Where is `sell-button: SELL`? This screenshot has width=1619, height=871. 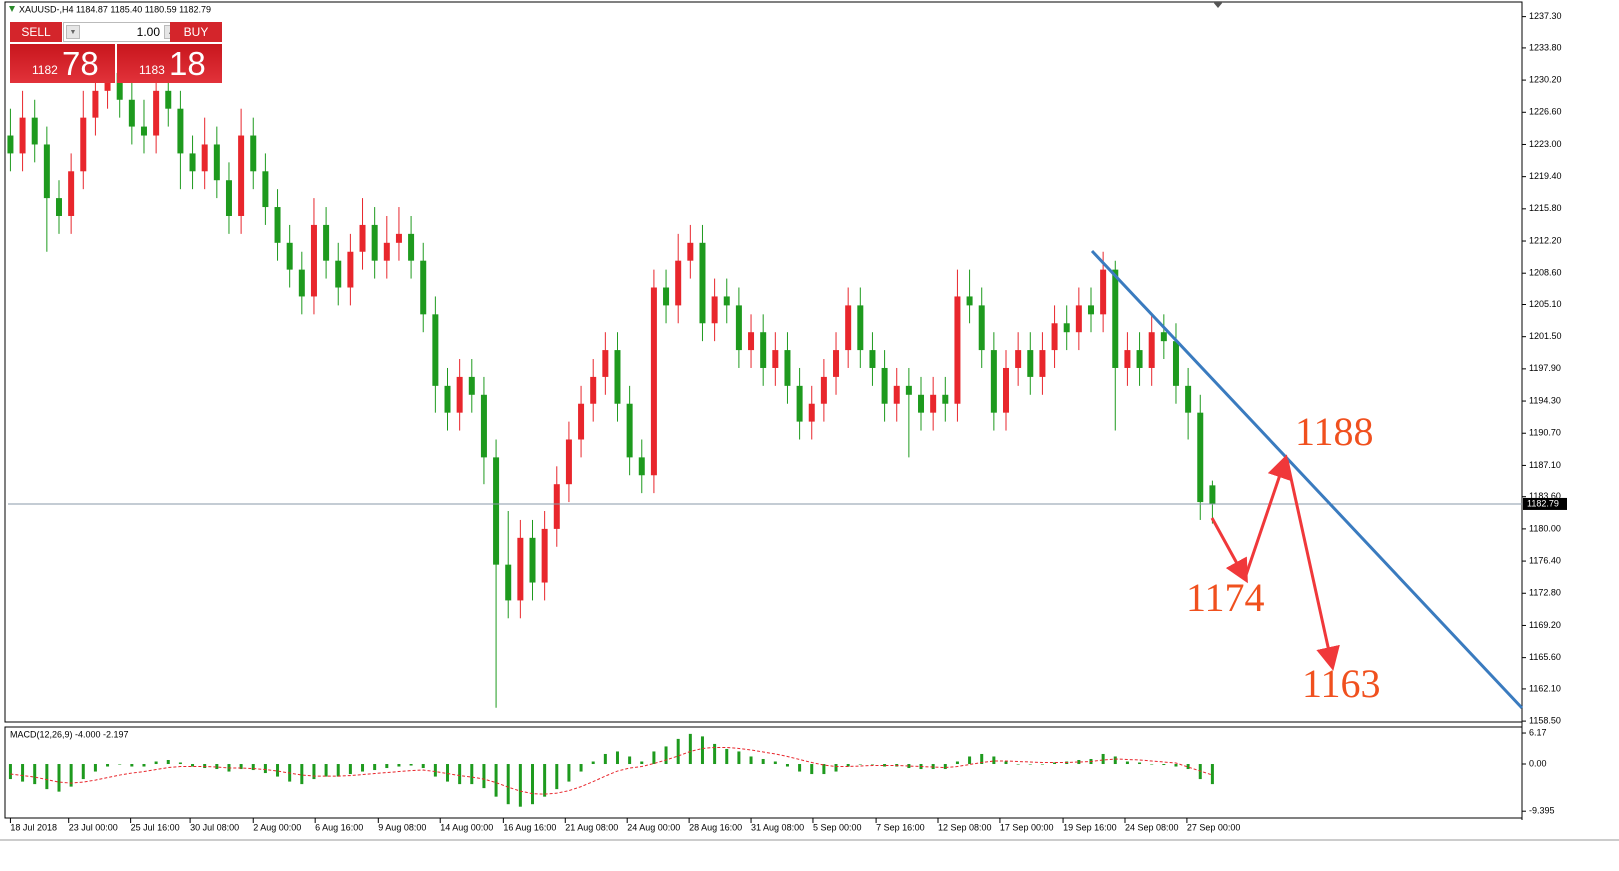 sell-button: SELL is located at coordinates (36, 32).